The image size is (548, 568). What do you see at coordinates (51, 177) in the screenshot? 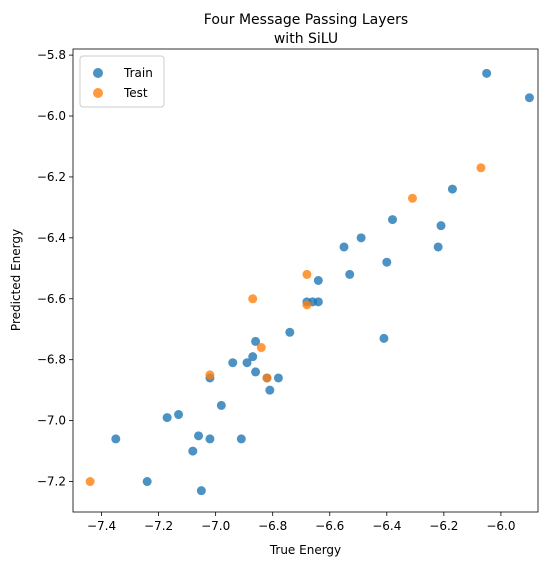
I see `y-tick-label: −6.2` at bounding box center [51, 177].